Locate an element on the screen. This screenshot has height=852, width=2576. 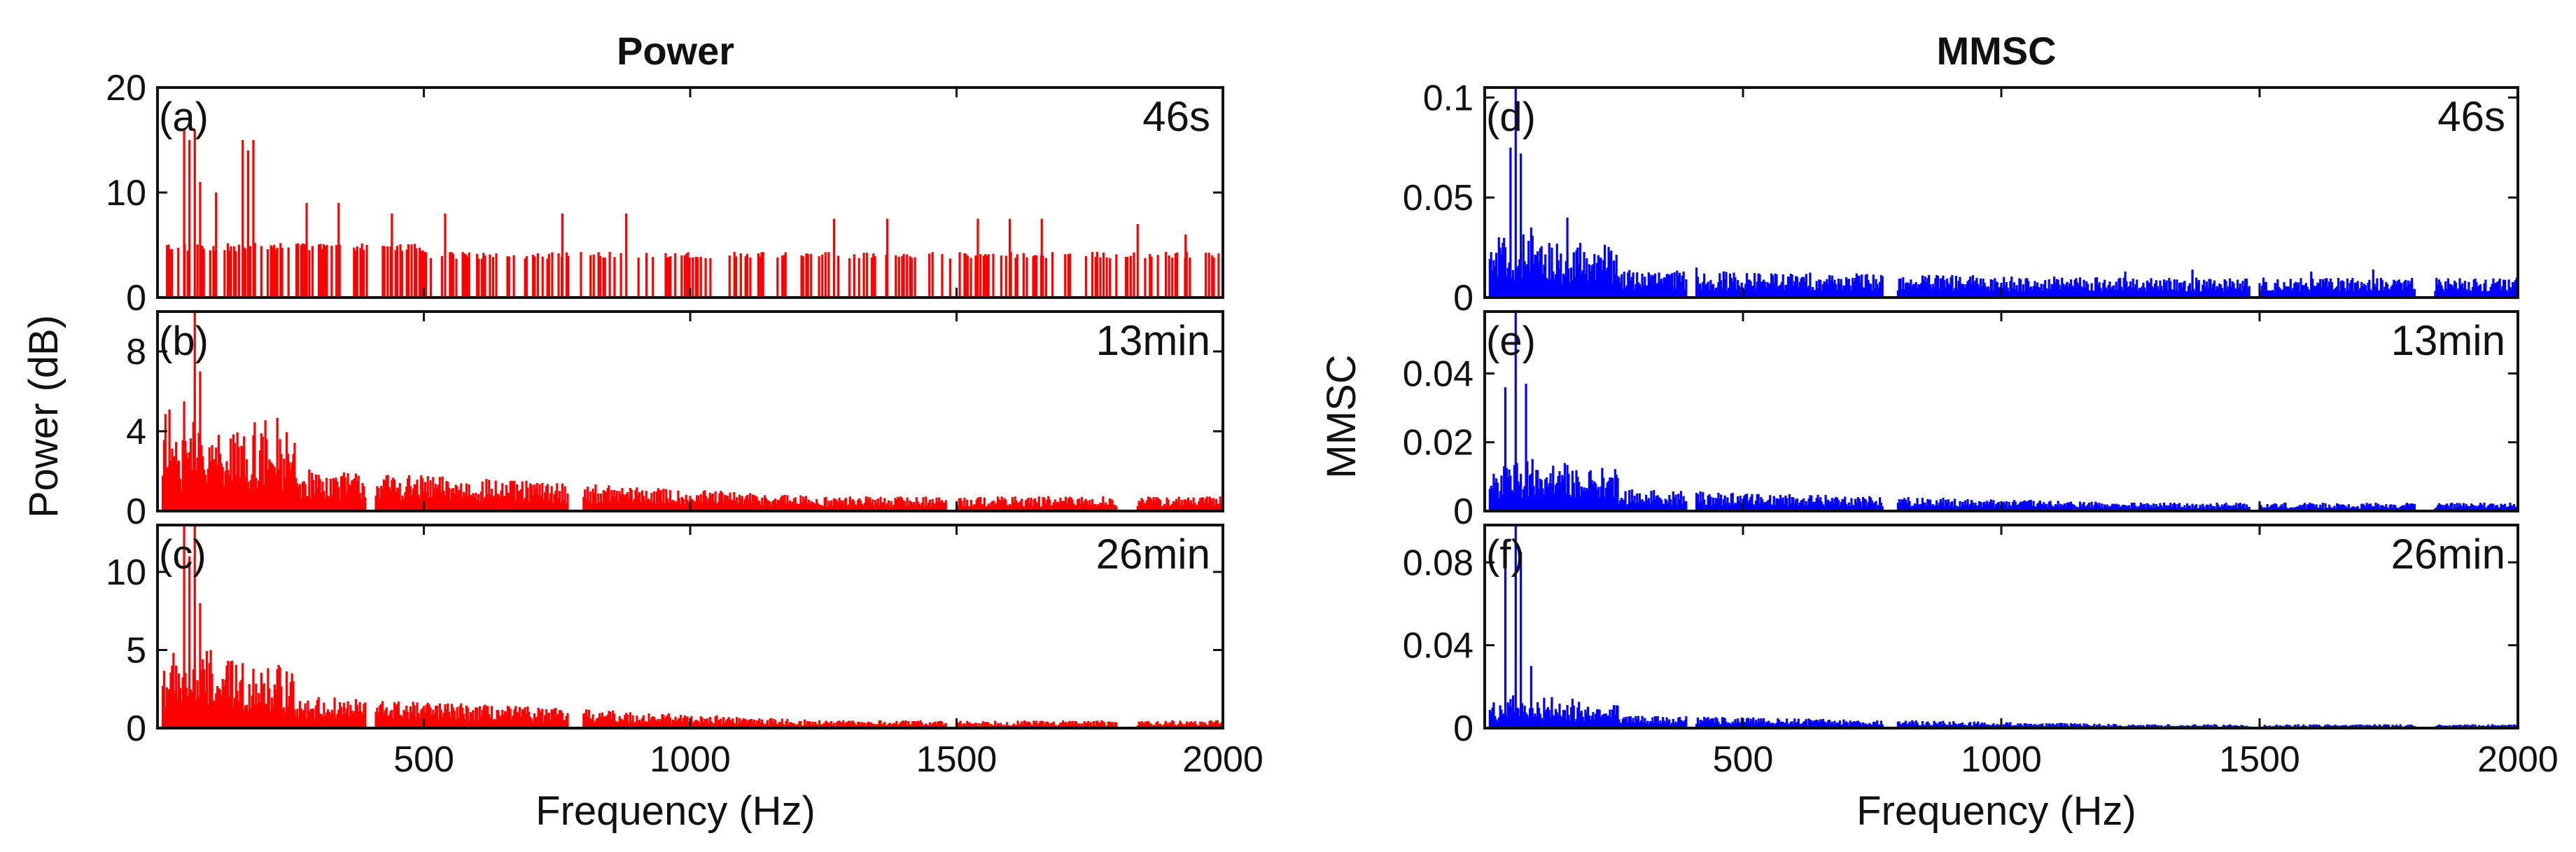
y-tick-label-a-0: 0 is located at coordinates (136, 298).